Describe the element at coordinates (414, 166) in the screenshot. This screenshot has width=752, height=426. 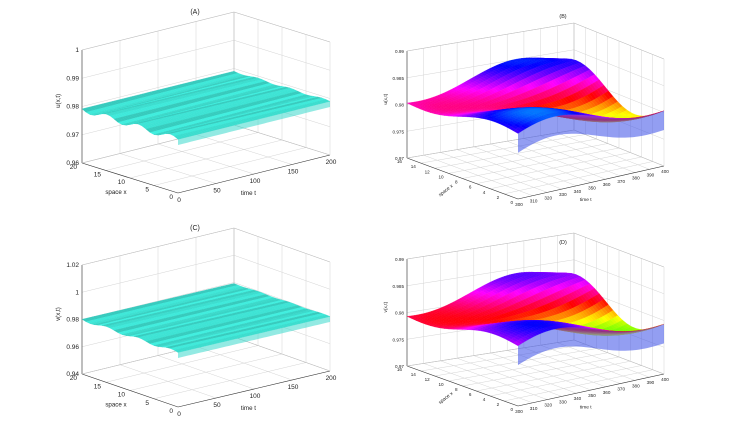
I see `x-tick-label: 14` at that location.